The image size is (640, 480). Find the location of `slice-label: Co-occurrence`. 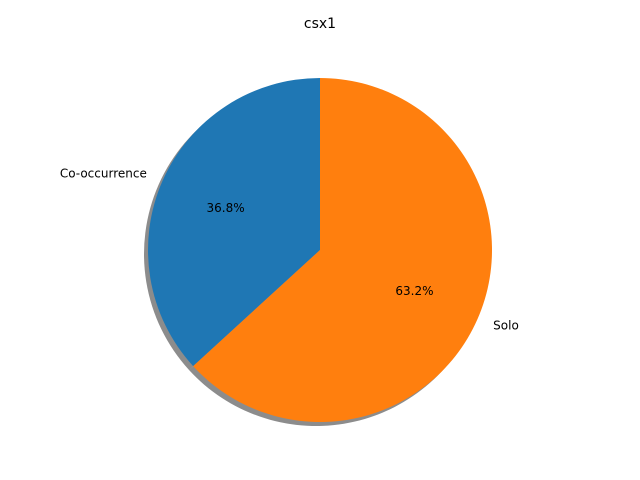

slice-label: Co-occurrence is located at coordinates (103, 173).